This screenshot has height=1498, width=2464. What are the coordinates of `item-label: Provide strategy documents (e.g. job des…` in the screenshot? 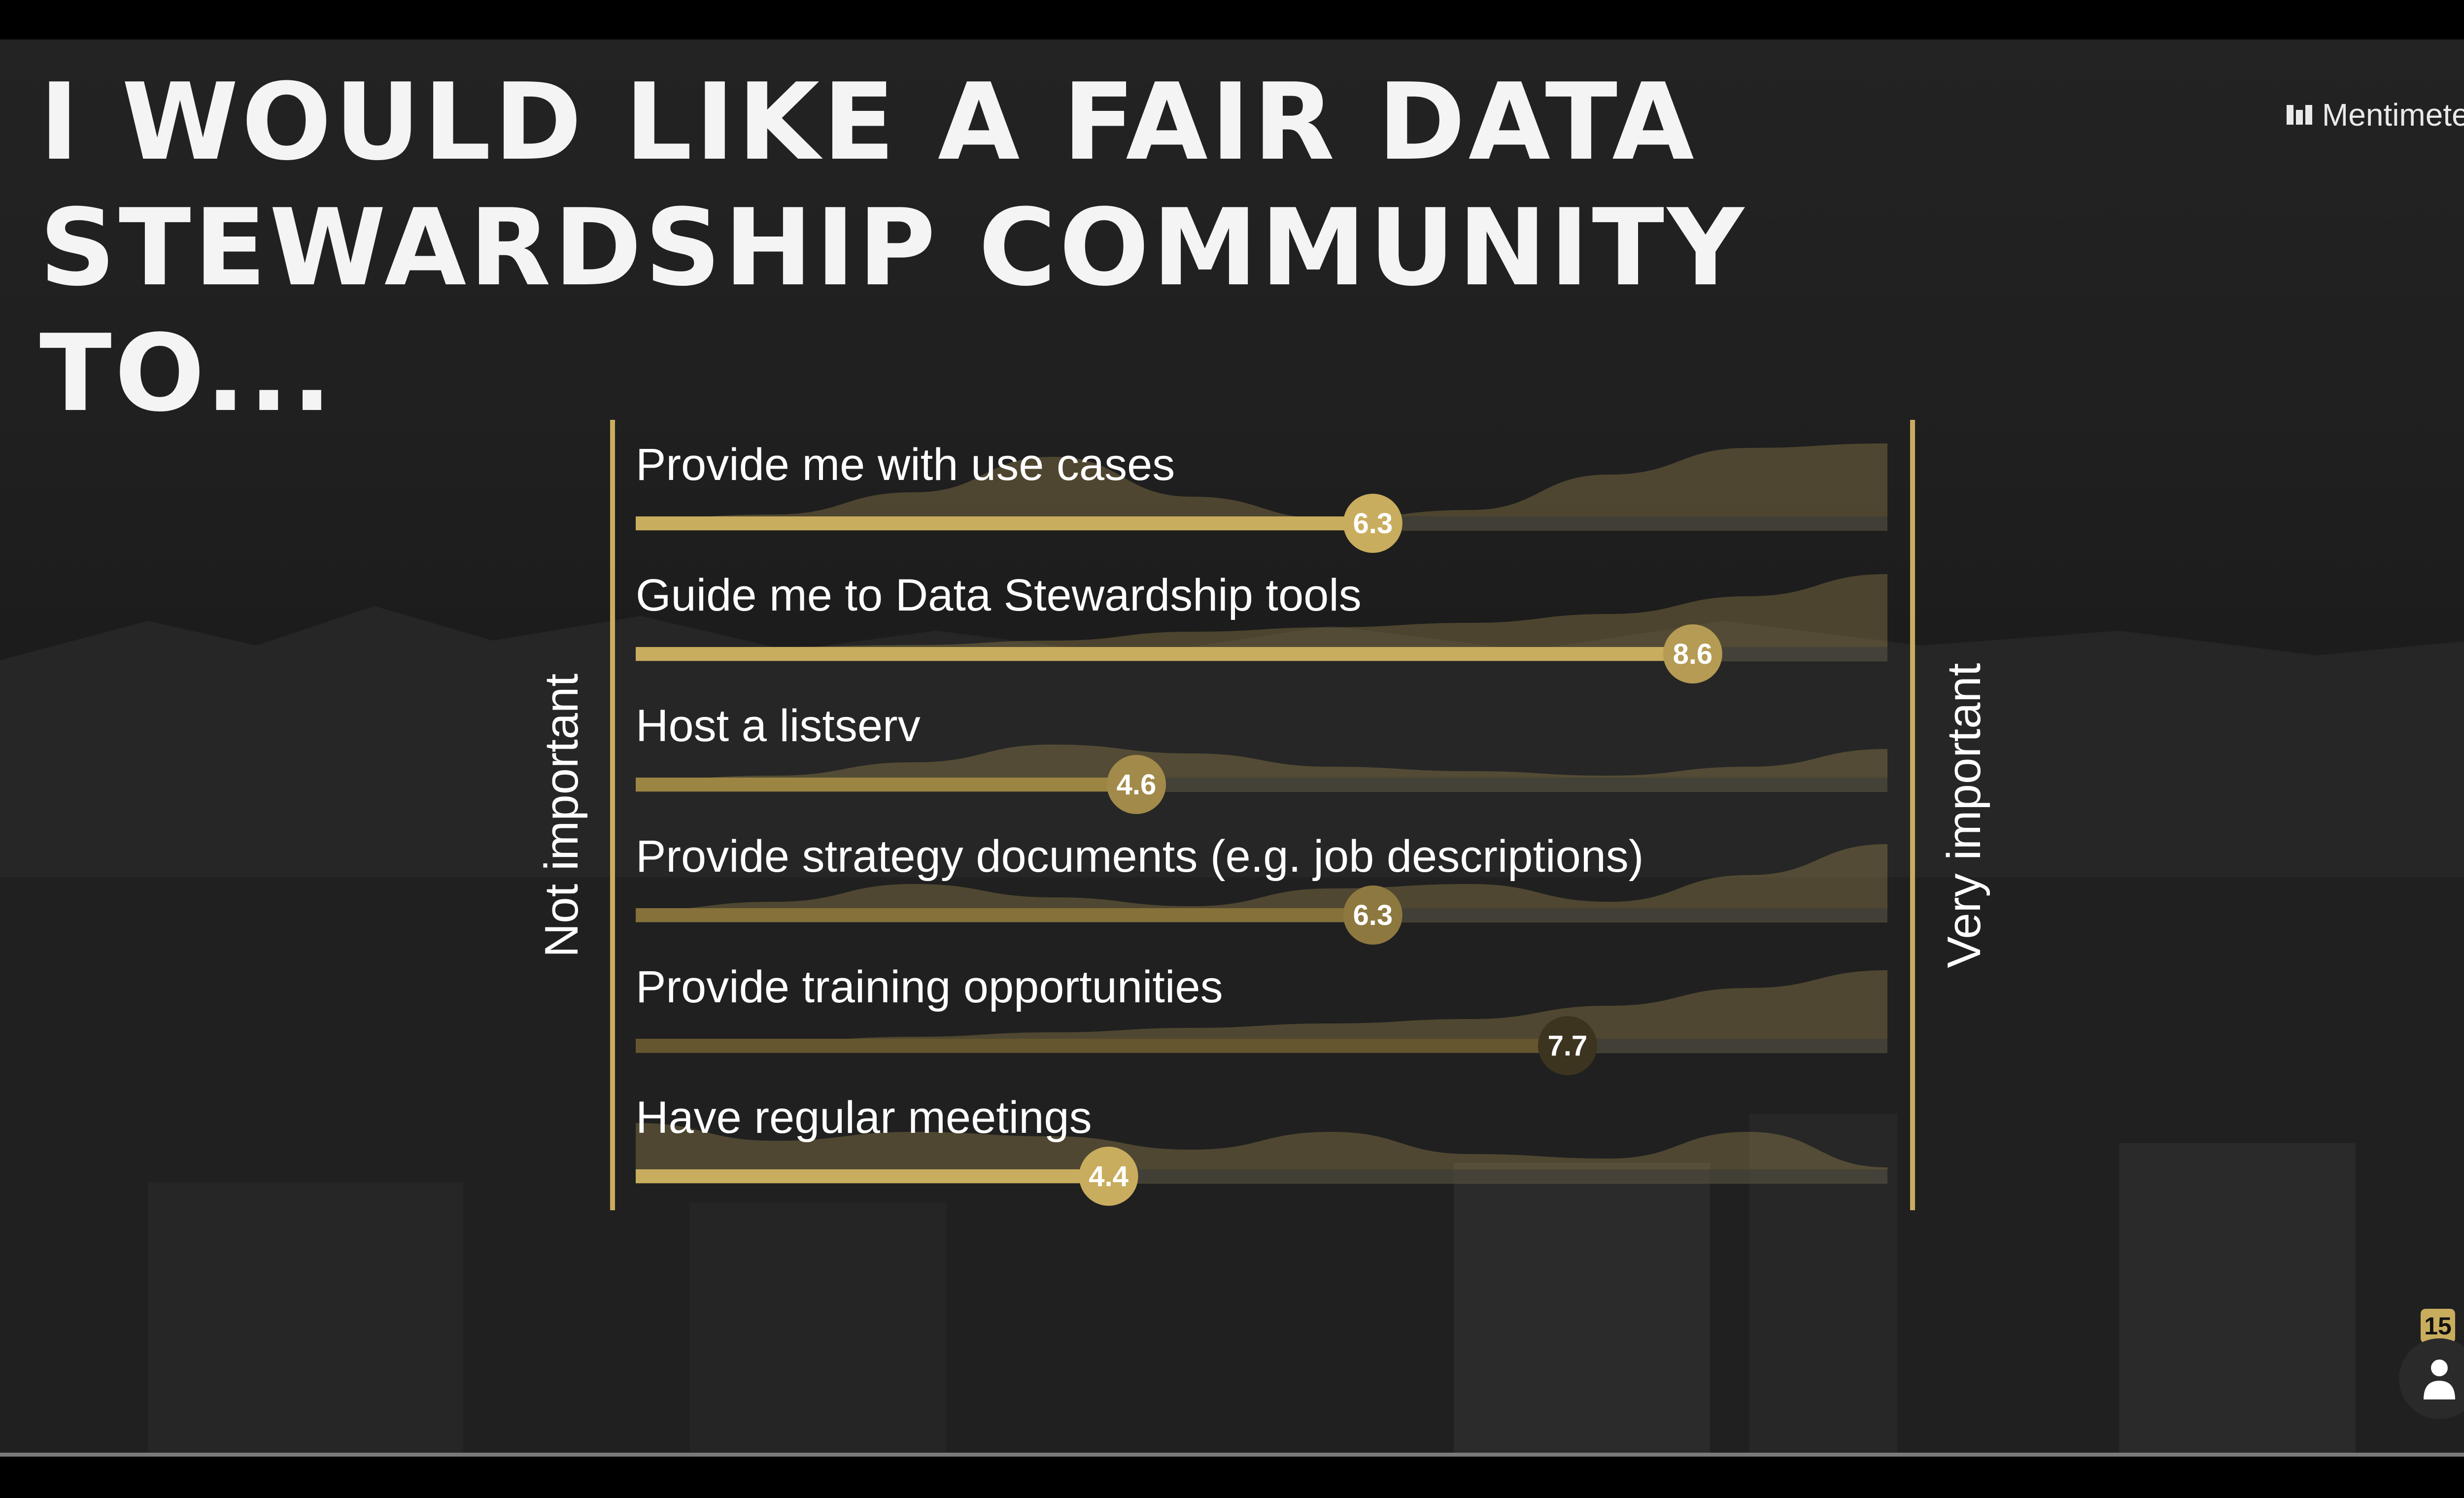 It's located at (1139, 856).